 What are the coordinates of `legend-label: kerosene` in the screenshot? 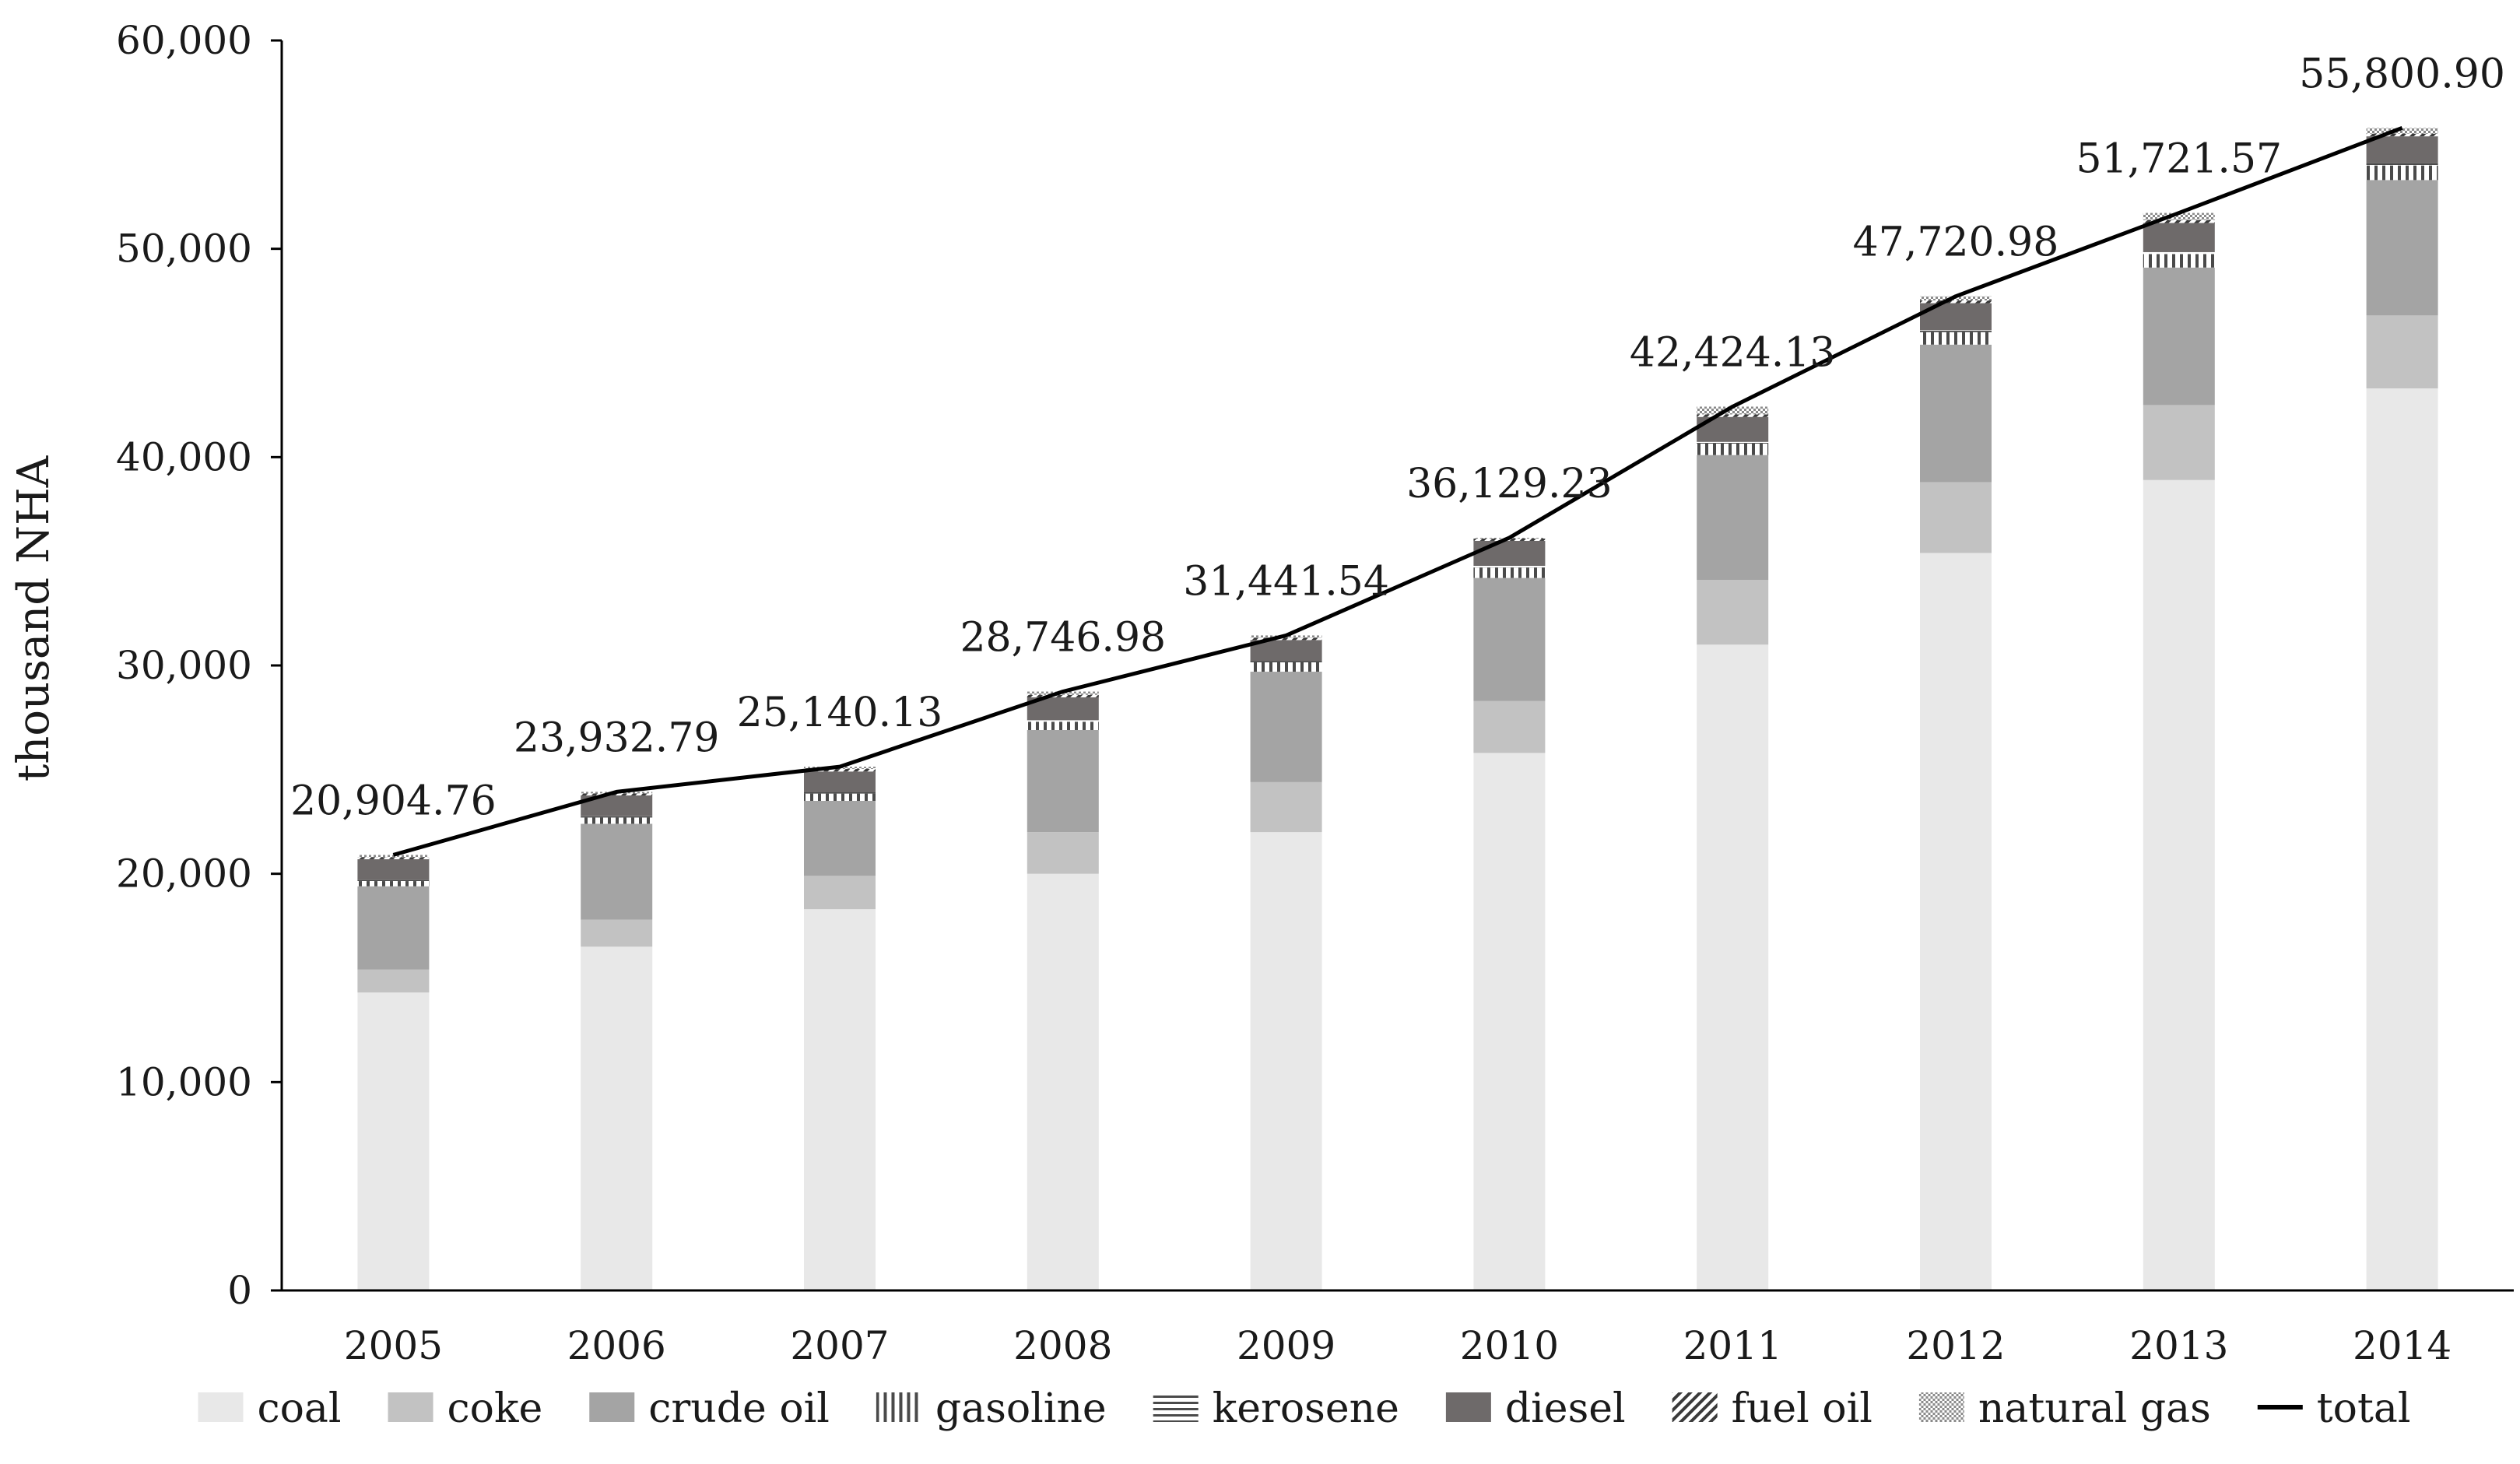 It's located at (1306, 1408).